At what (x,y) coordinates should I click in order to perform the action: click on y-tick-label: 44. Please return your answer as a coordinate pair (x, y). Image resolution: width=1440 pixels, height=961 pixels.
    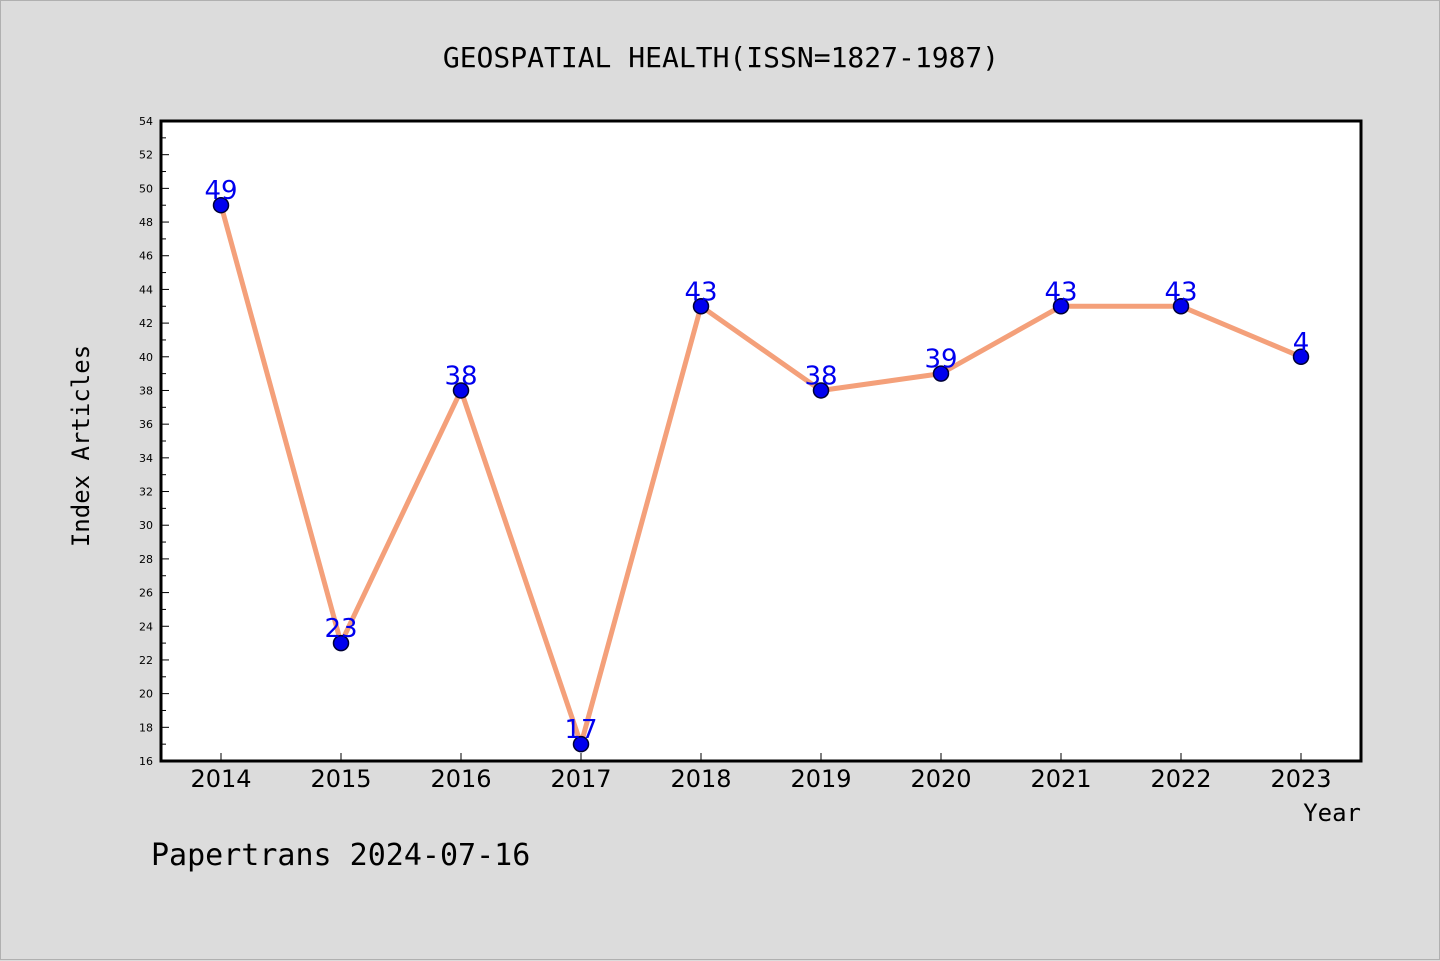
    Looking at the image, I should click on (146, 289).